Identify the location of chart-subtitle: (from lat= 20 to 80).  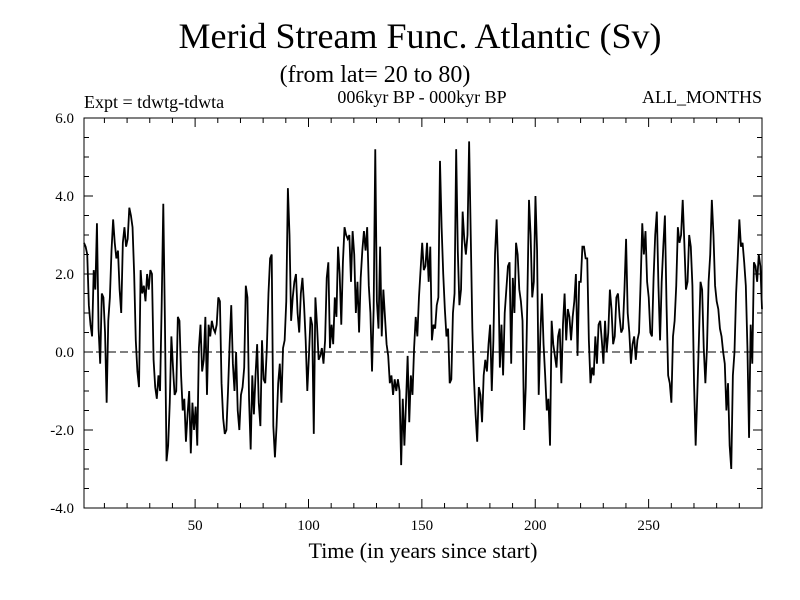
(375, 75).